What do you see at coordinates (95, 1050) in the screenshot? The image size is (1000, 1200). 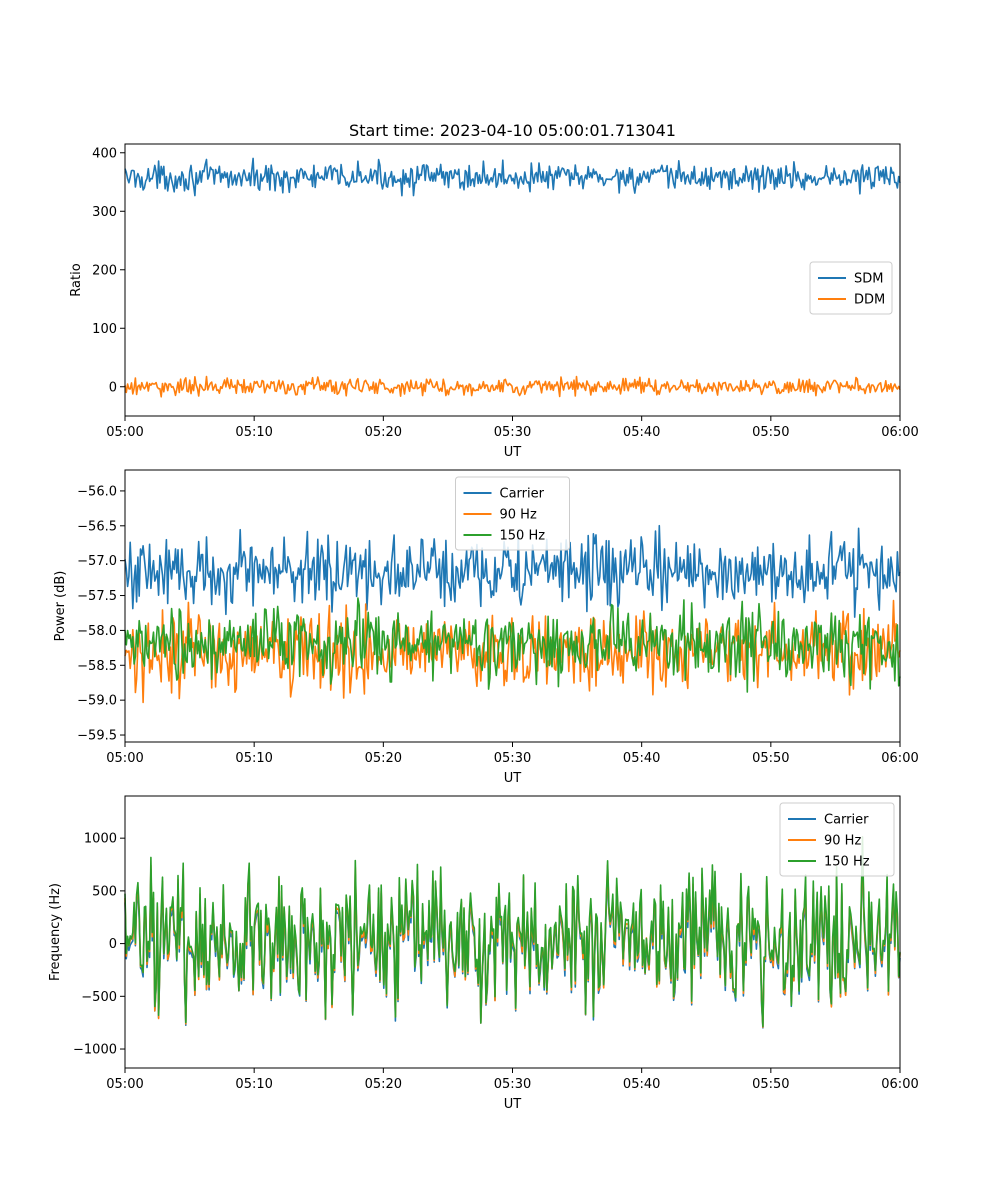 I see `y-tick-label: −1000` at bounding box center [95, 1050].